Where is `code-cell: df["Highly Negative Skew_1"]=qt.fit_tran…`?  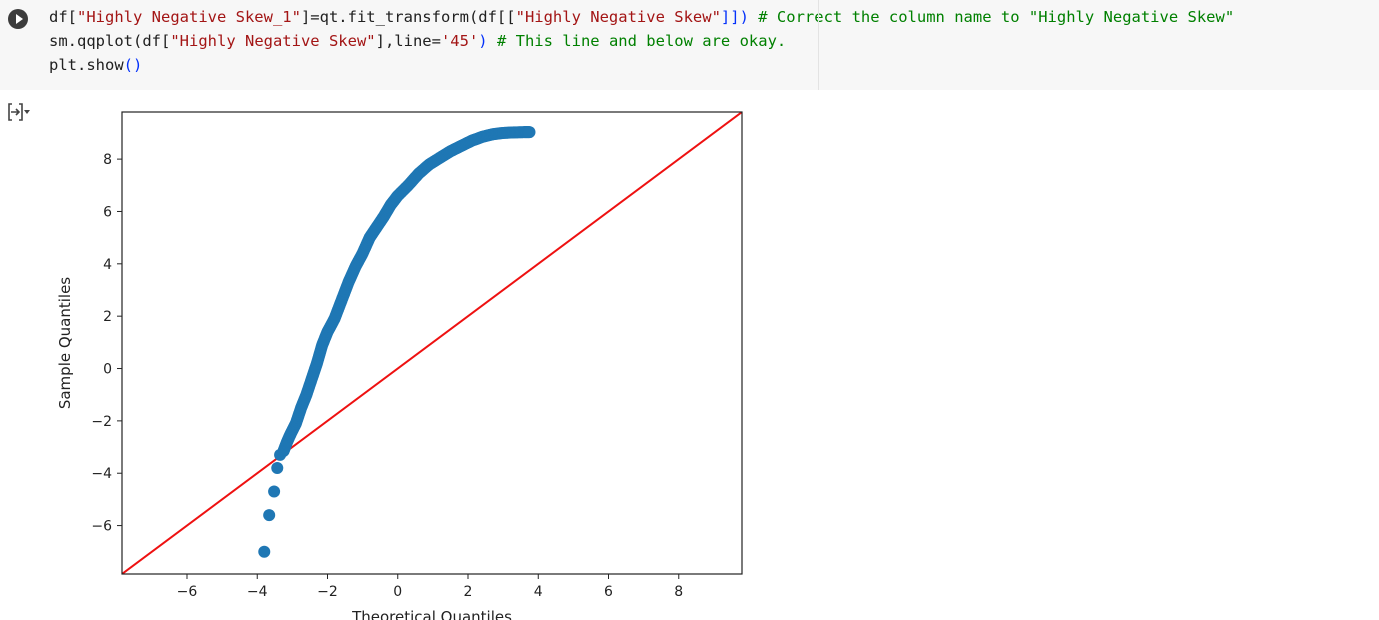
code-cell: df["Highly Negative Skew_1"]=qt.fit_tran… is located at coordinates (689, 45).